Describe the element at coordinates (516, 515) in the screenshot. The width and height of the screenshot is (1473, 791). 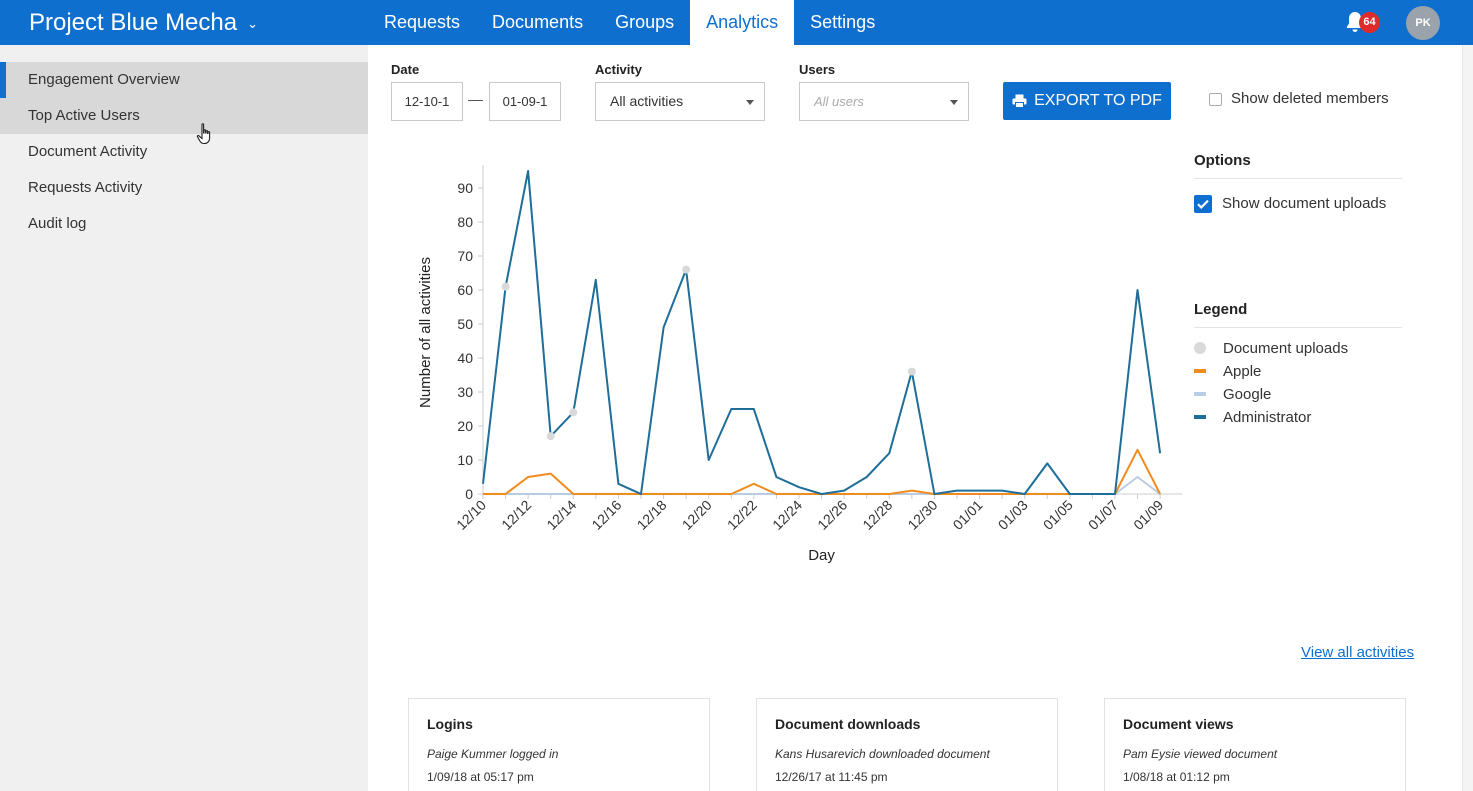
I see `x-tick-label: 12/12` at that location.